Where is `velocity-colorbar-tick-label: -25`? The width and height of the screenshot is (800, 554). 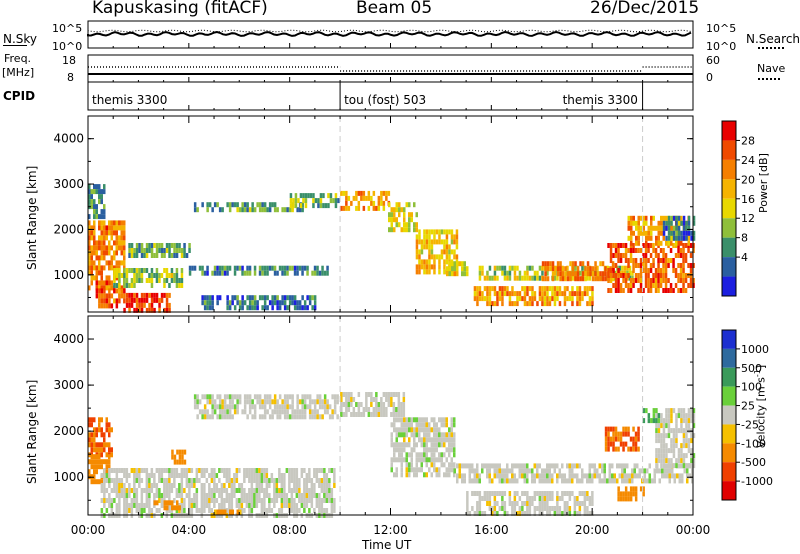 velocity-colorbar-tick-label: -25 is located at coordinates (750, 424).